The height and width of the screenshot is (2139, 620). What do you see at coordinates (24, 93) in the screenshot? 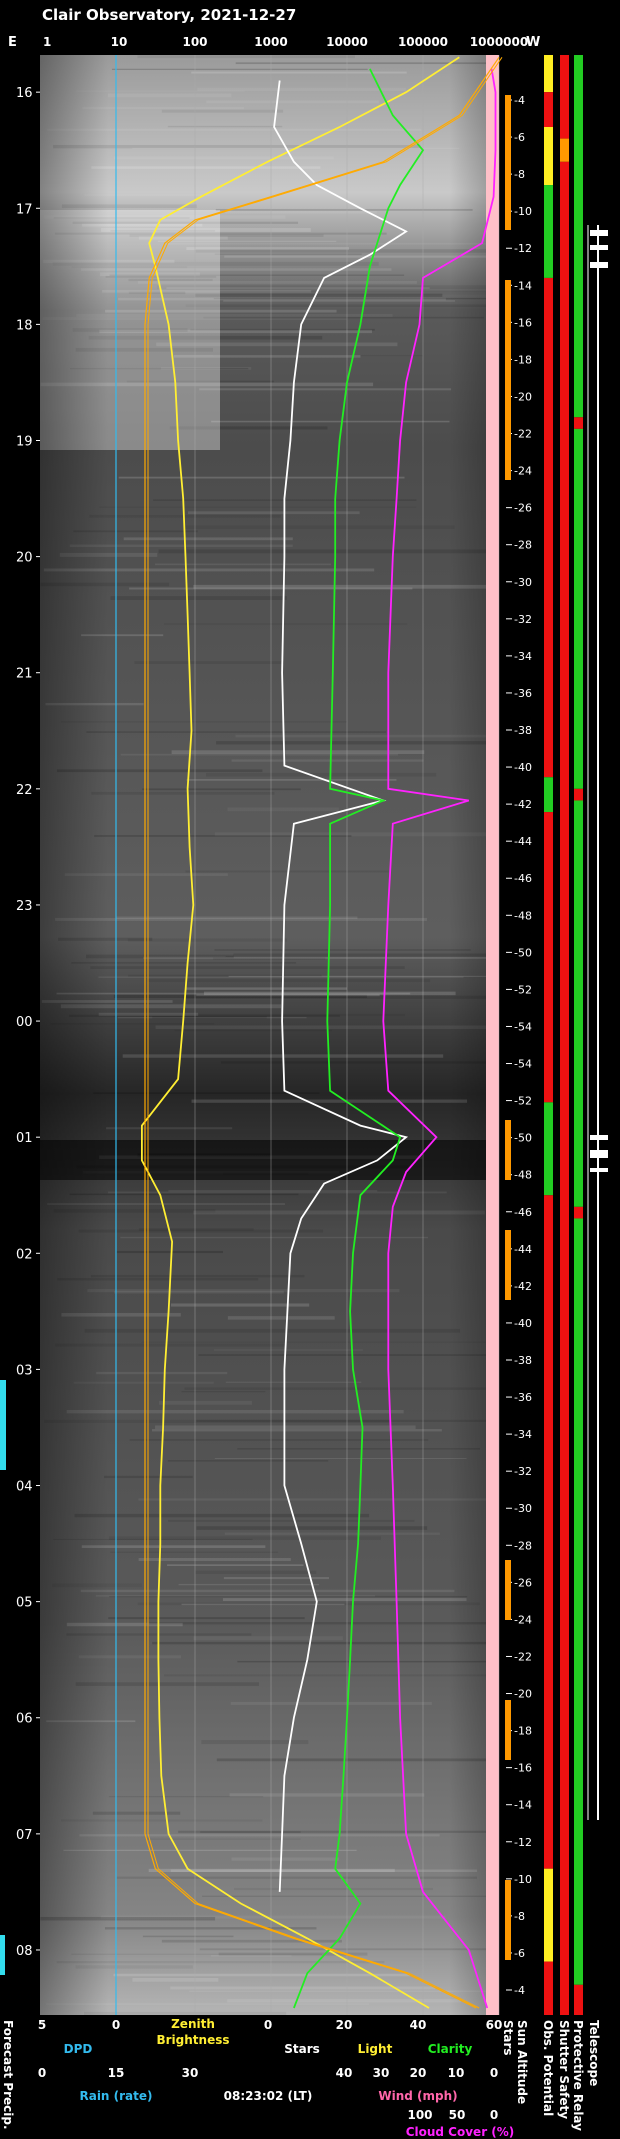
I see `time-axis-label: 16` at bounding box center [24, 93].